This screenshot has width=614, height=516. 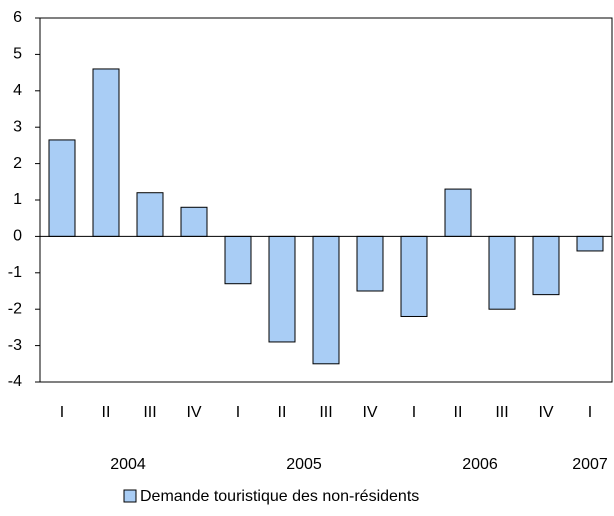 I want to click on year-label: 2007, so click(x=590, y=464).